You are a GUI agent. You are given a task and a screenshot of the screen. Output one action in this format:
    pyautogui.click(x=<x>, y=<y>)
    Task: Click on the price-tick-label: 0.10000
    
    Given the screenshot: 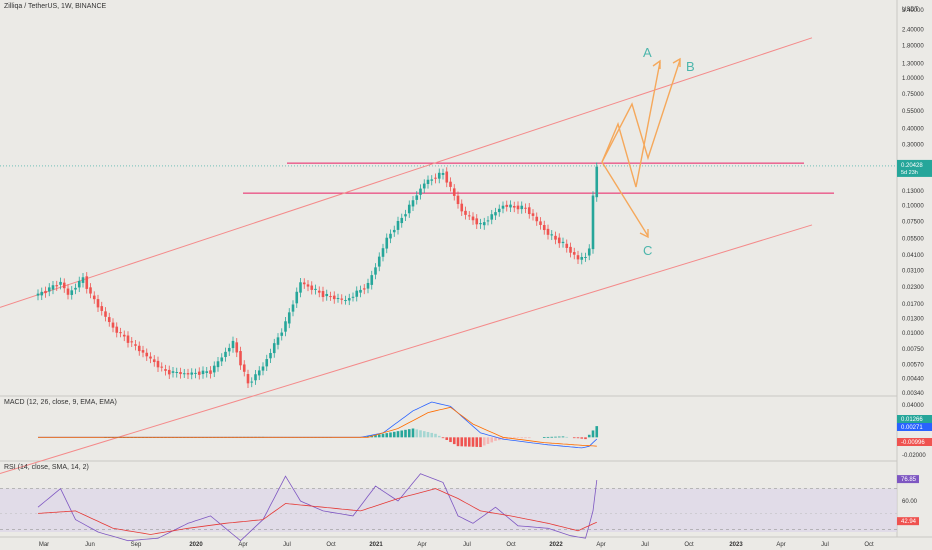 What is the action you would take?
    pyautogui.click(x=913, y=207)
    